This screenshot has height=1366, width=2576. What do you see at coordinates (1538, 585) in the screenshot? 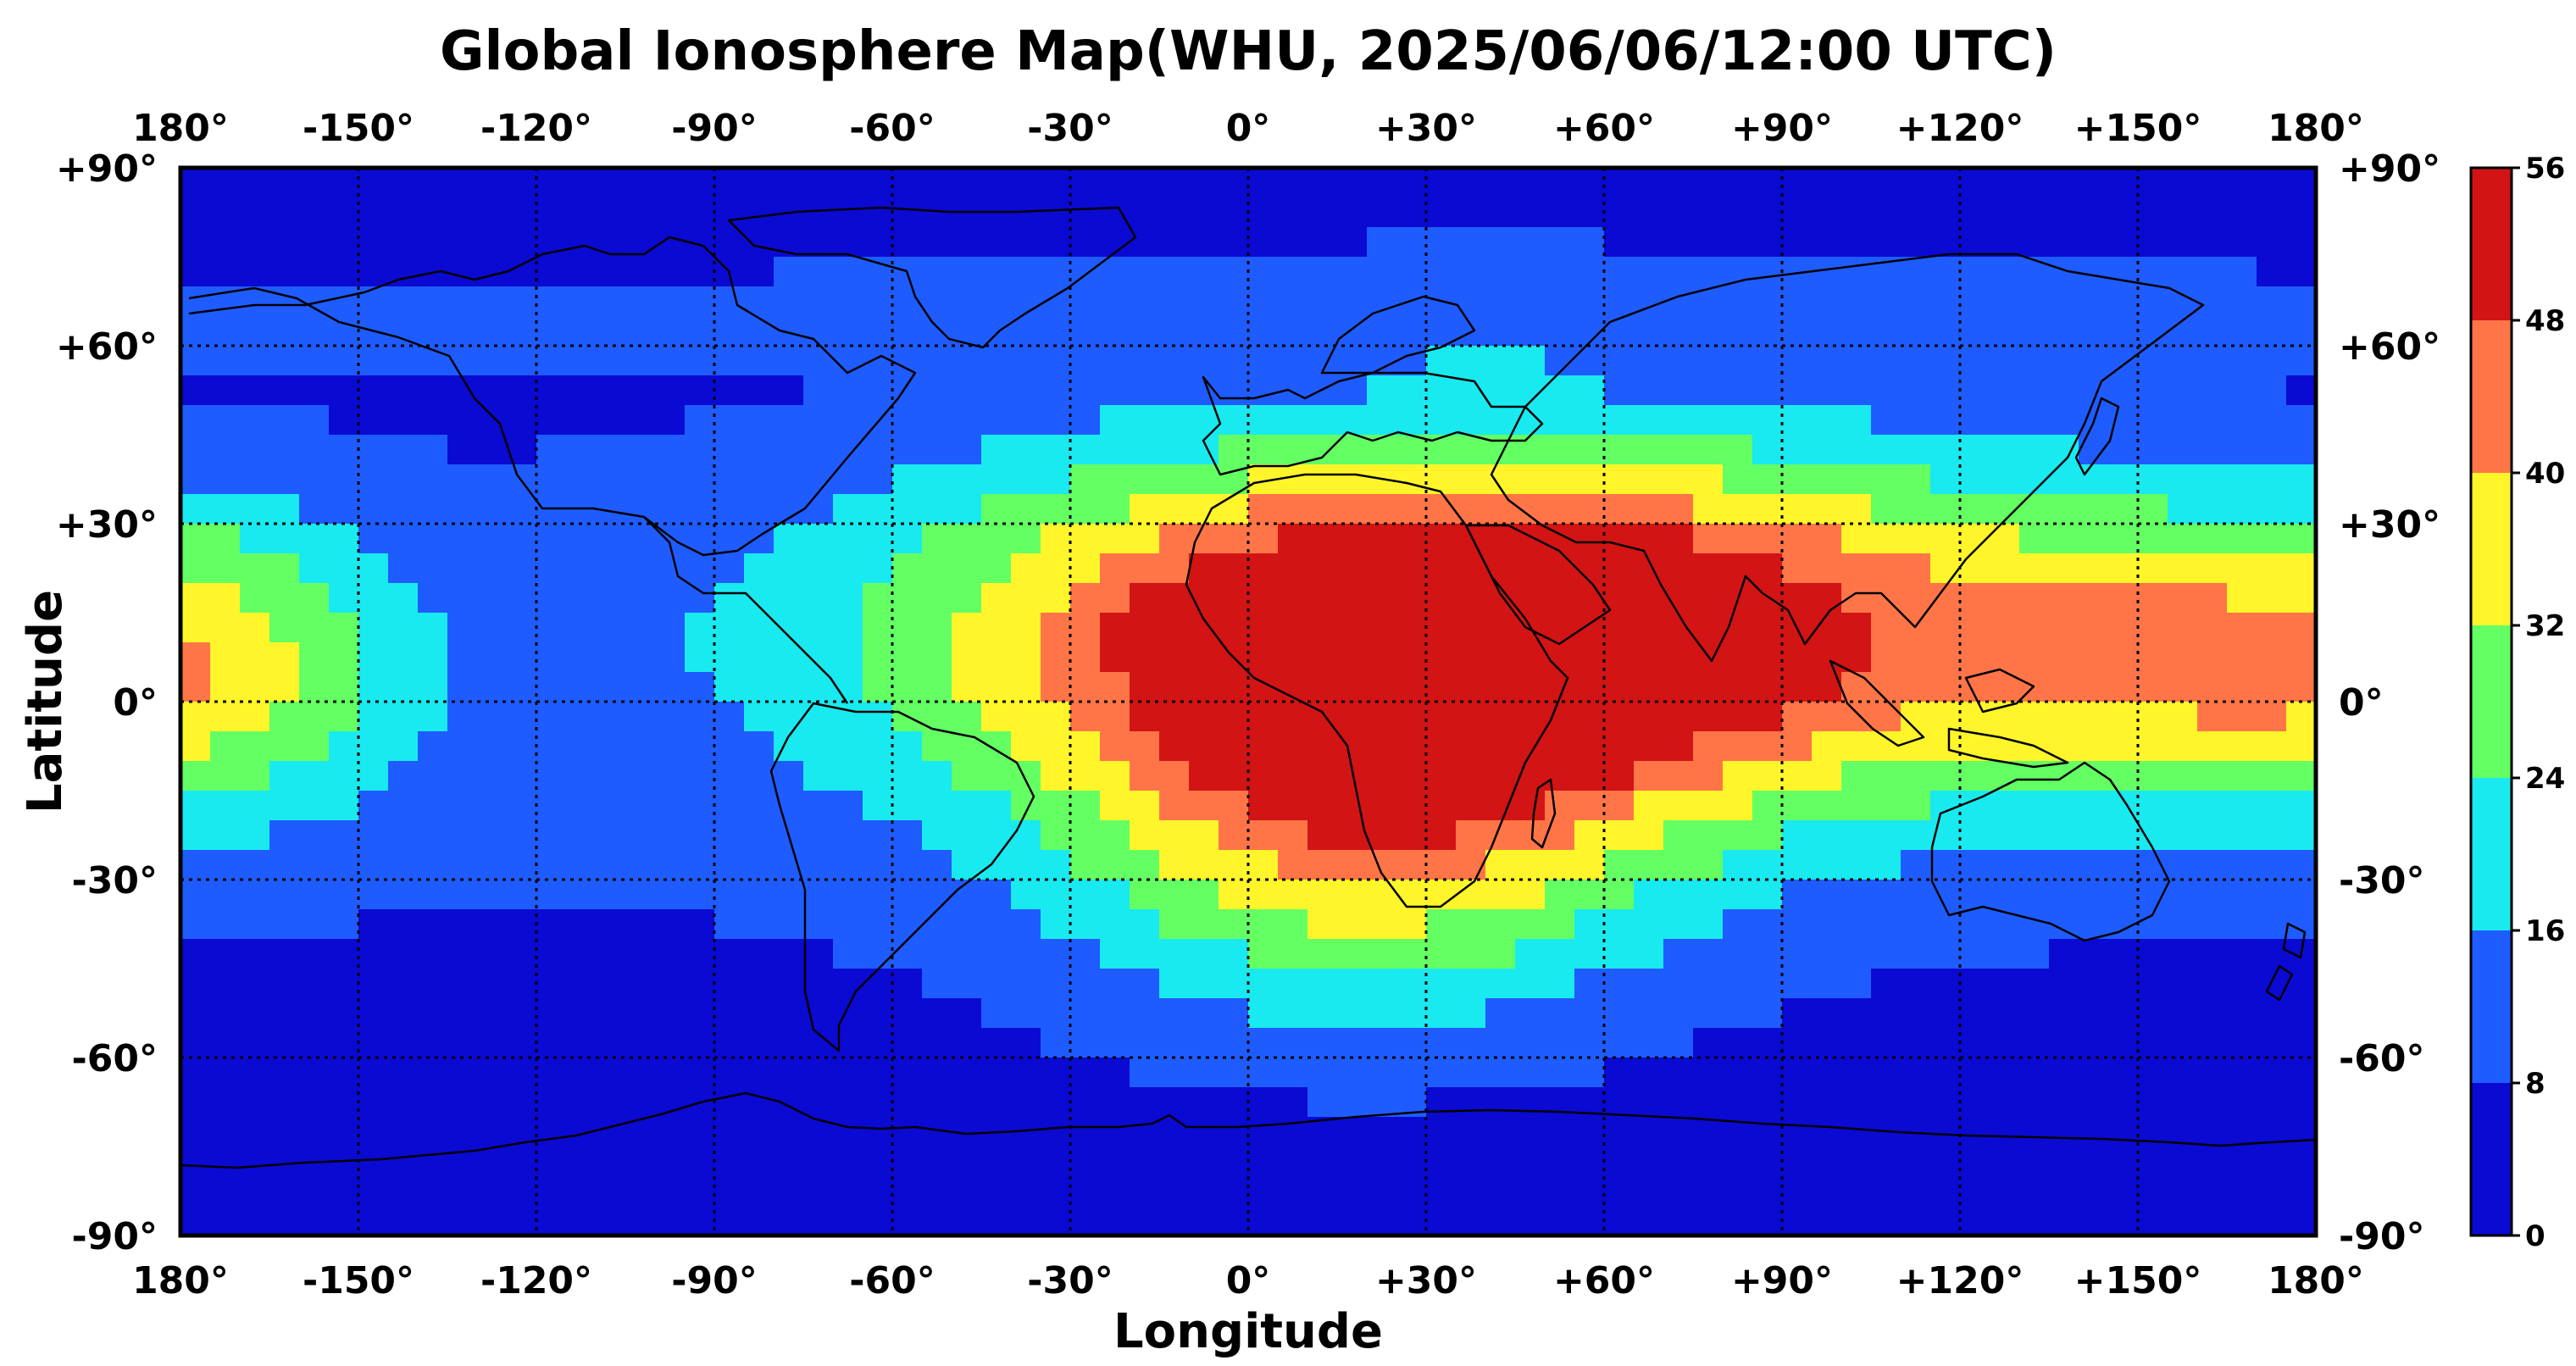
I see `coastline-arabia` at bounding box center [1538, 585].